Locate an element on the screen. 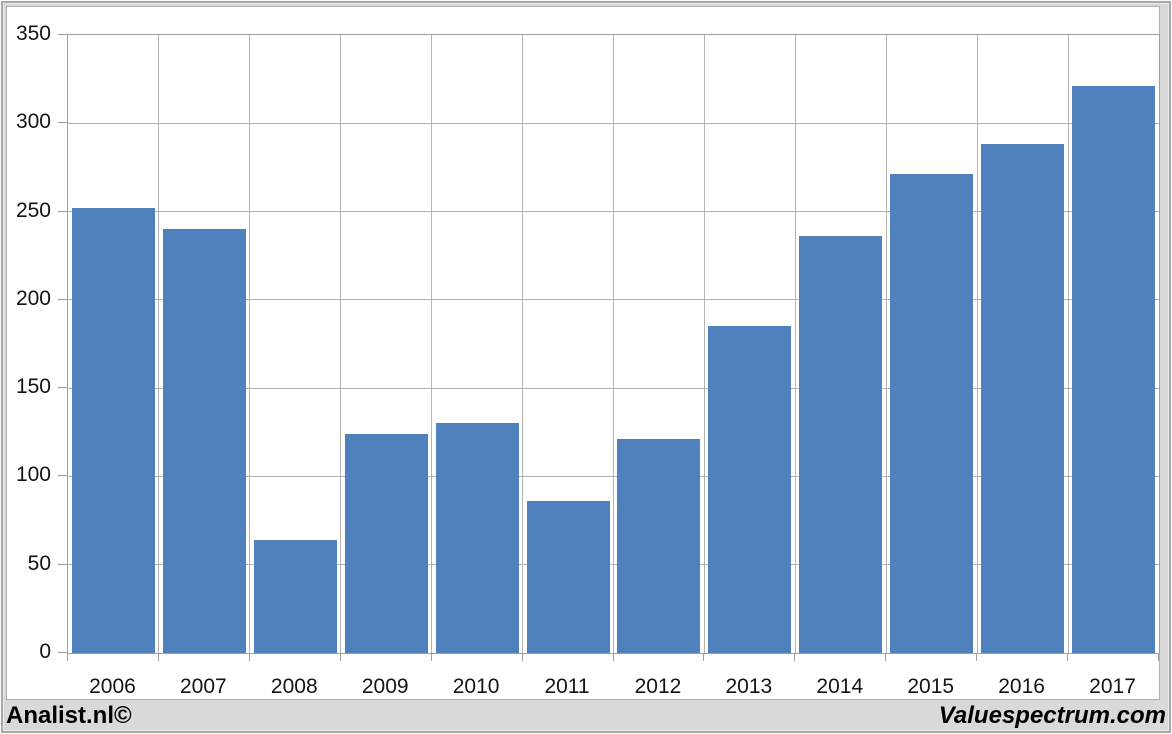 This screenshot has width=1172, height=734. bar-2015 is located at coordinates (932, 413).